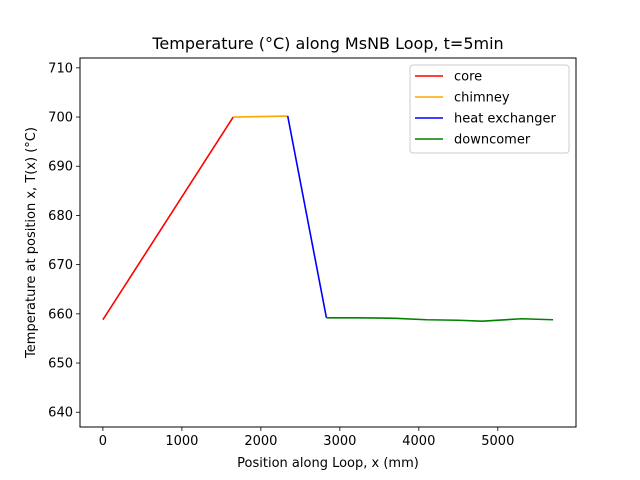 The image size is (640, 480). Describe the element at coordinates (60, 413) in the screenshot. I see `y-tick-label: 640` at that location.